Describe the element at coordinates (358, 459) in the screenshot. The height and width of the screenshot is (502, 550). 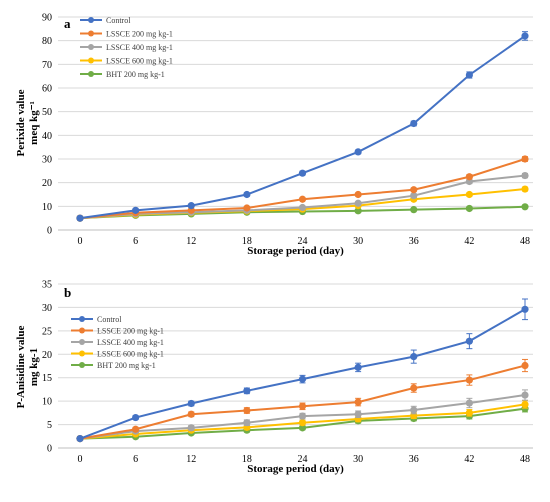
I see `x-tick-label: 30` at that location.